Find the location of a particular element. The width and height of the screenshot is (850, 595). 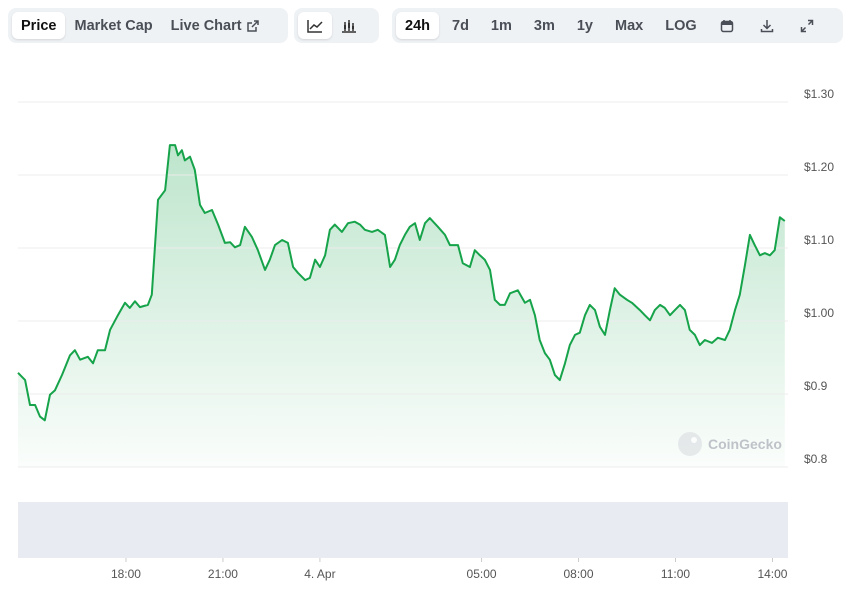

download-button is located at coordinates (767, 25).